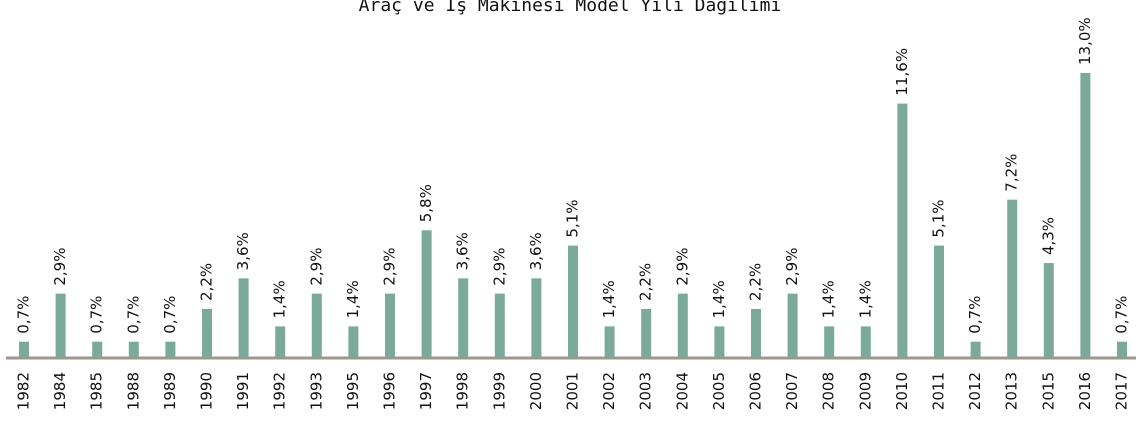 This screenshot has width=1136, height=434. Describe the element at coordinates (829, 391) in the screenshot. I see `x-tick-label: 2008` at that location.